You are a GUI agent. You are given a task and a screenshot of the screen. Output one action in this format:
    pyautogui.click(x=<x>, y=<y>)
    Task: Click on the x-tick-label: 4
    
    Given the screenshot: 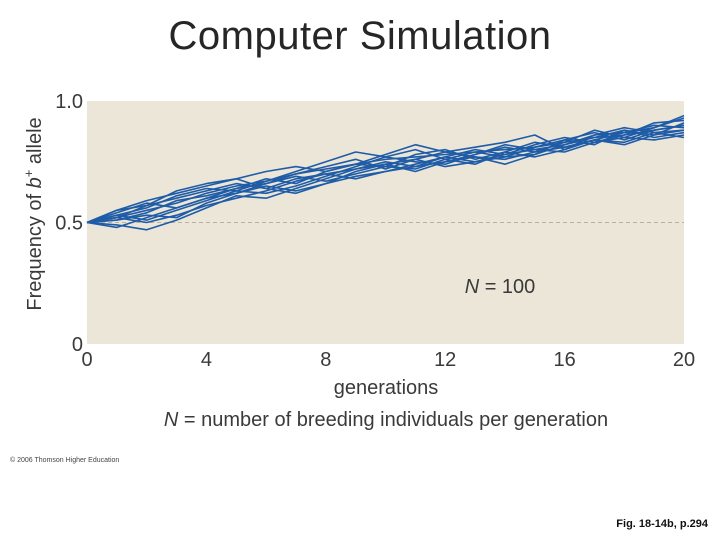 What is the action you would take?
    pyautogui.click(x=206, y=360)
    